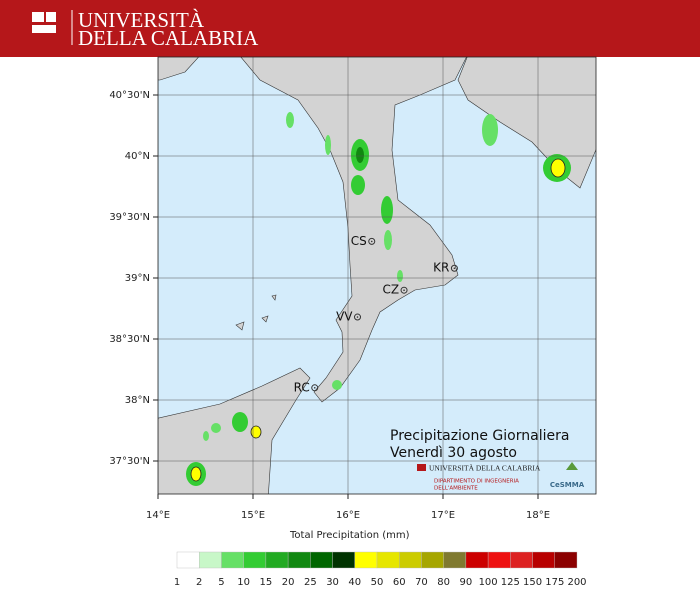 This screenshot has width=700, height=591. Describe the element at coordinates (129, 339) in the screenshot. I see `lat-label: 38°30'N` at that location.